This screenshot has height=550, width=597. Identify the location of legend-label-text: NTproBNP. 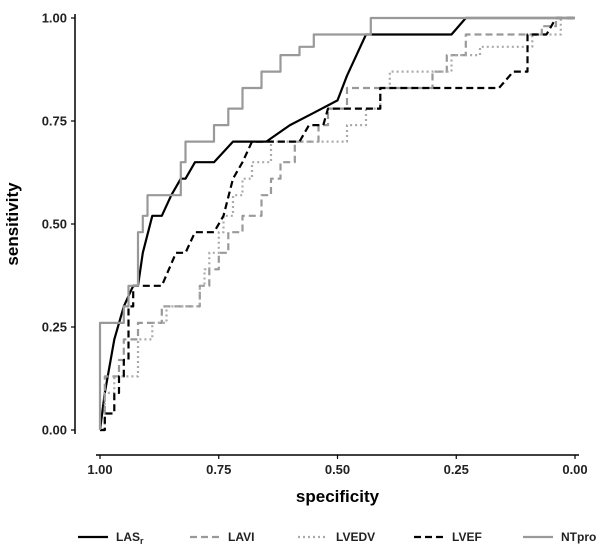
(579, 537).